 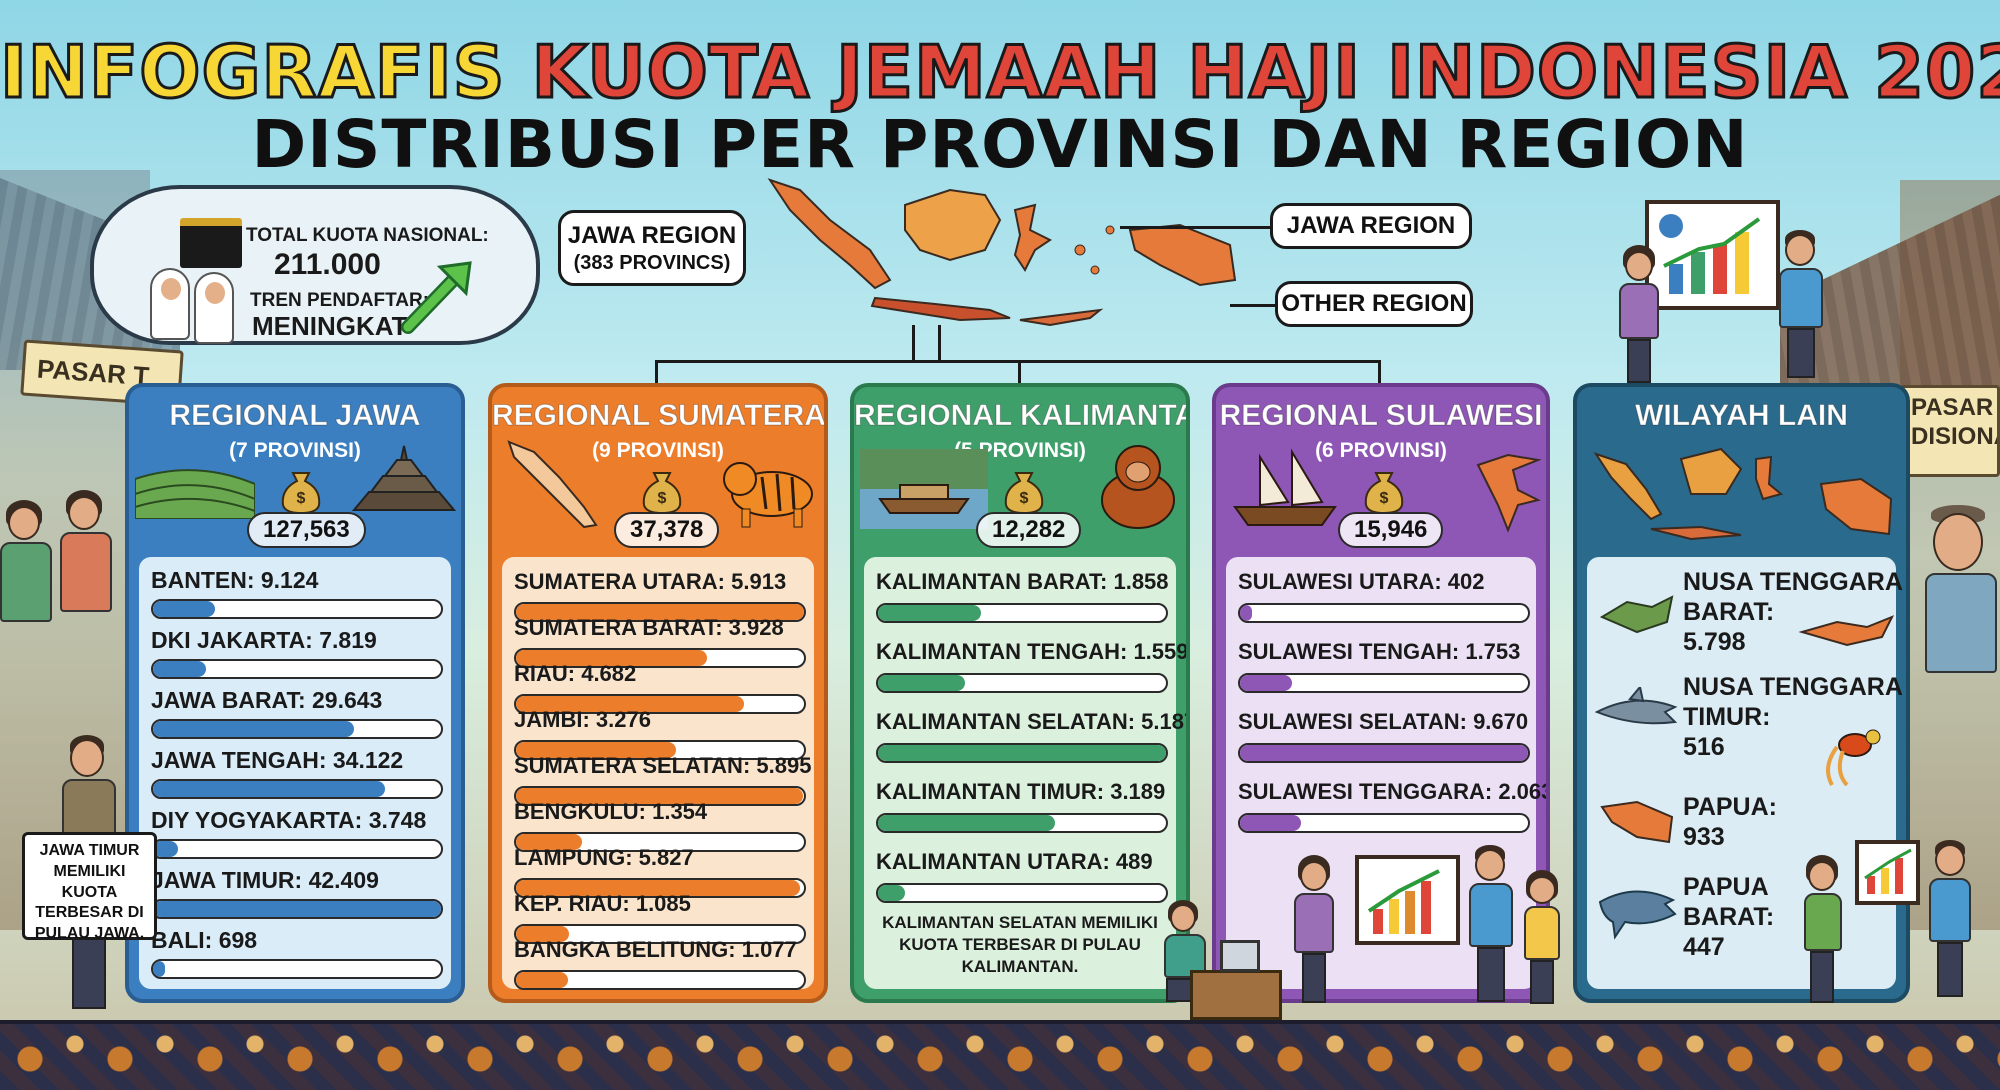 I want to click on indonesia-map, so click(x=1002, y=252).